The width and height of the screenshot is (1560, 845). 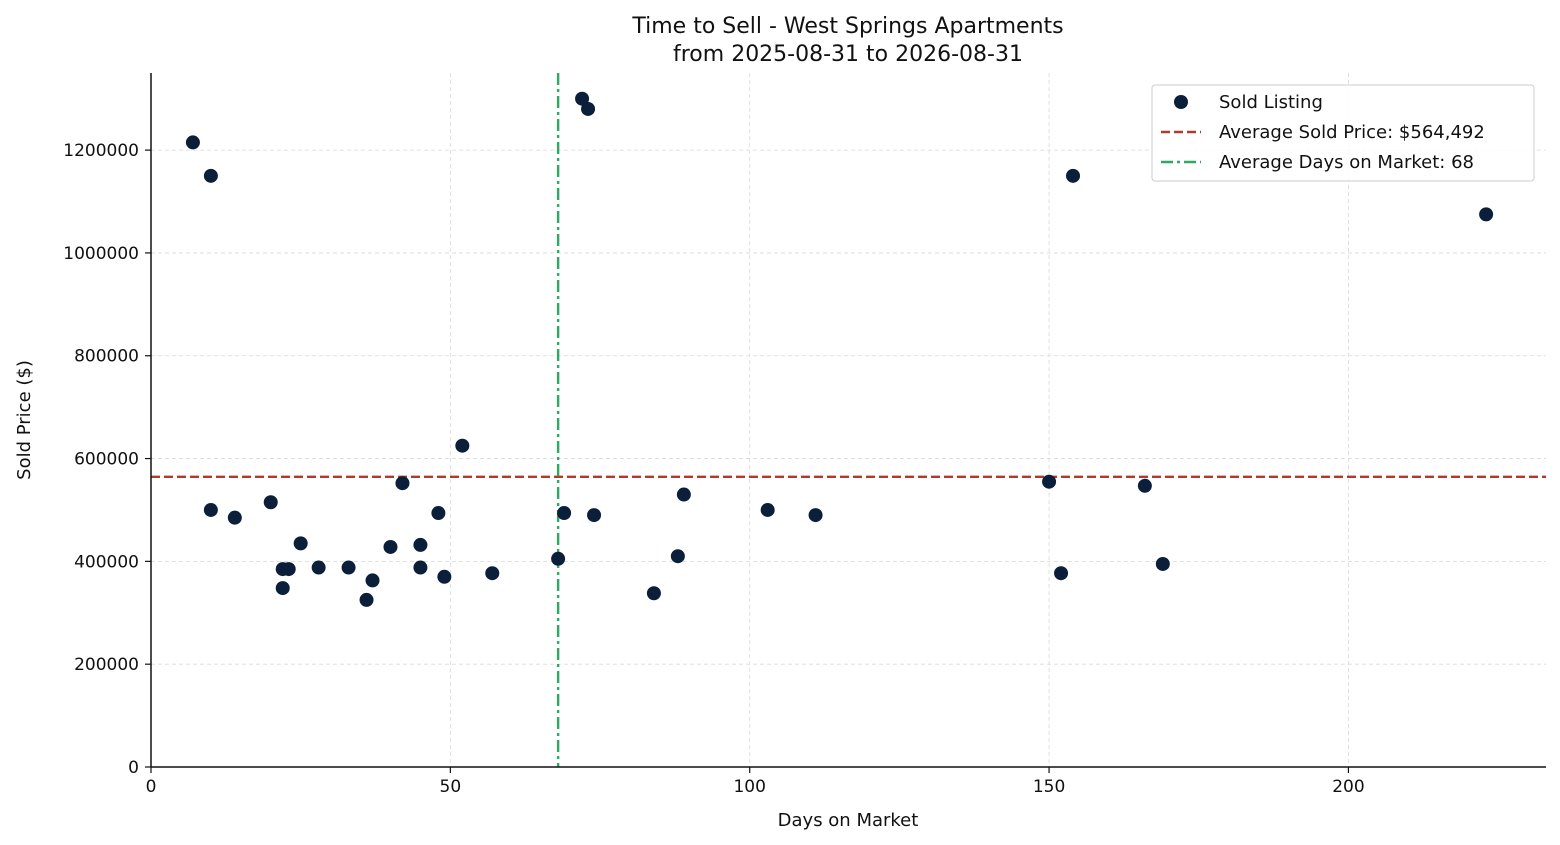 What do you see at coordinates (847, 26) in the screenshot?
I see `chart-title: Time to Sell - West Springs Apartments` at bounding box center [847, 26].